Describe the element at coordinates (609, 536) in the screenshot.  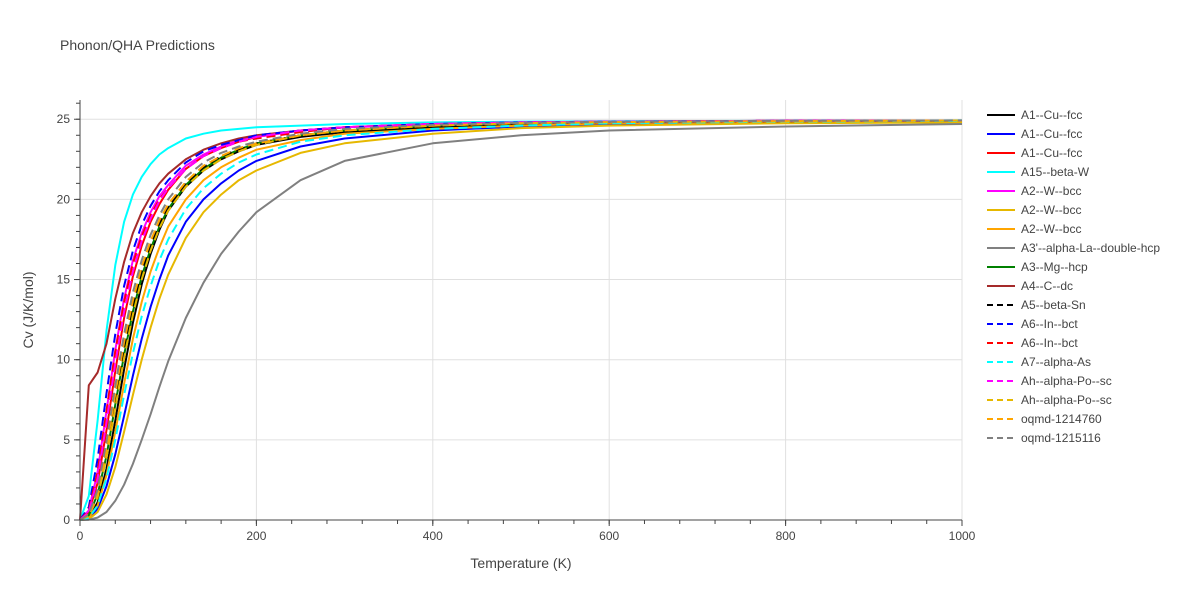
I see `x-tick-label: 600` at that location.